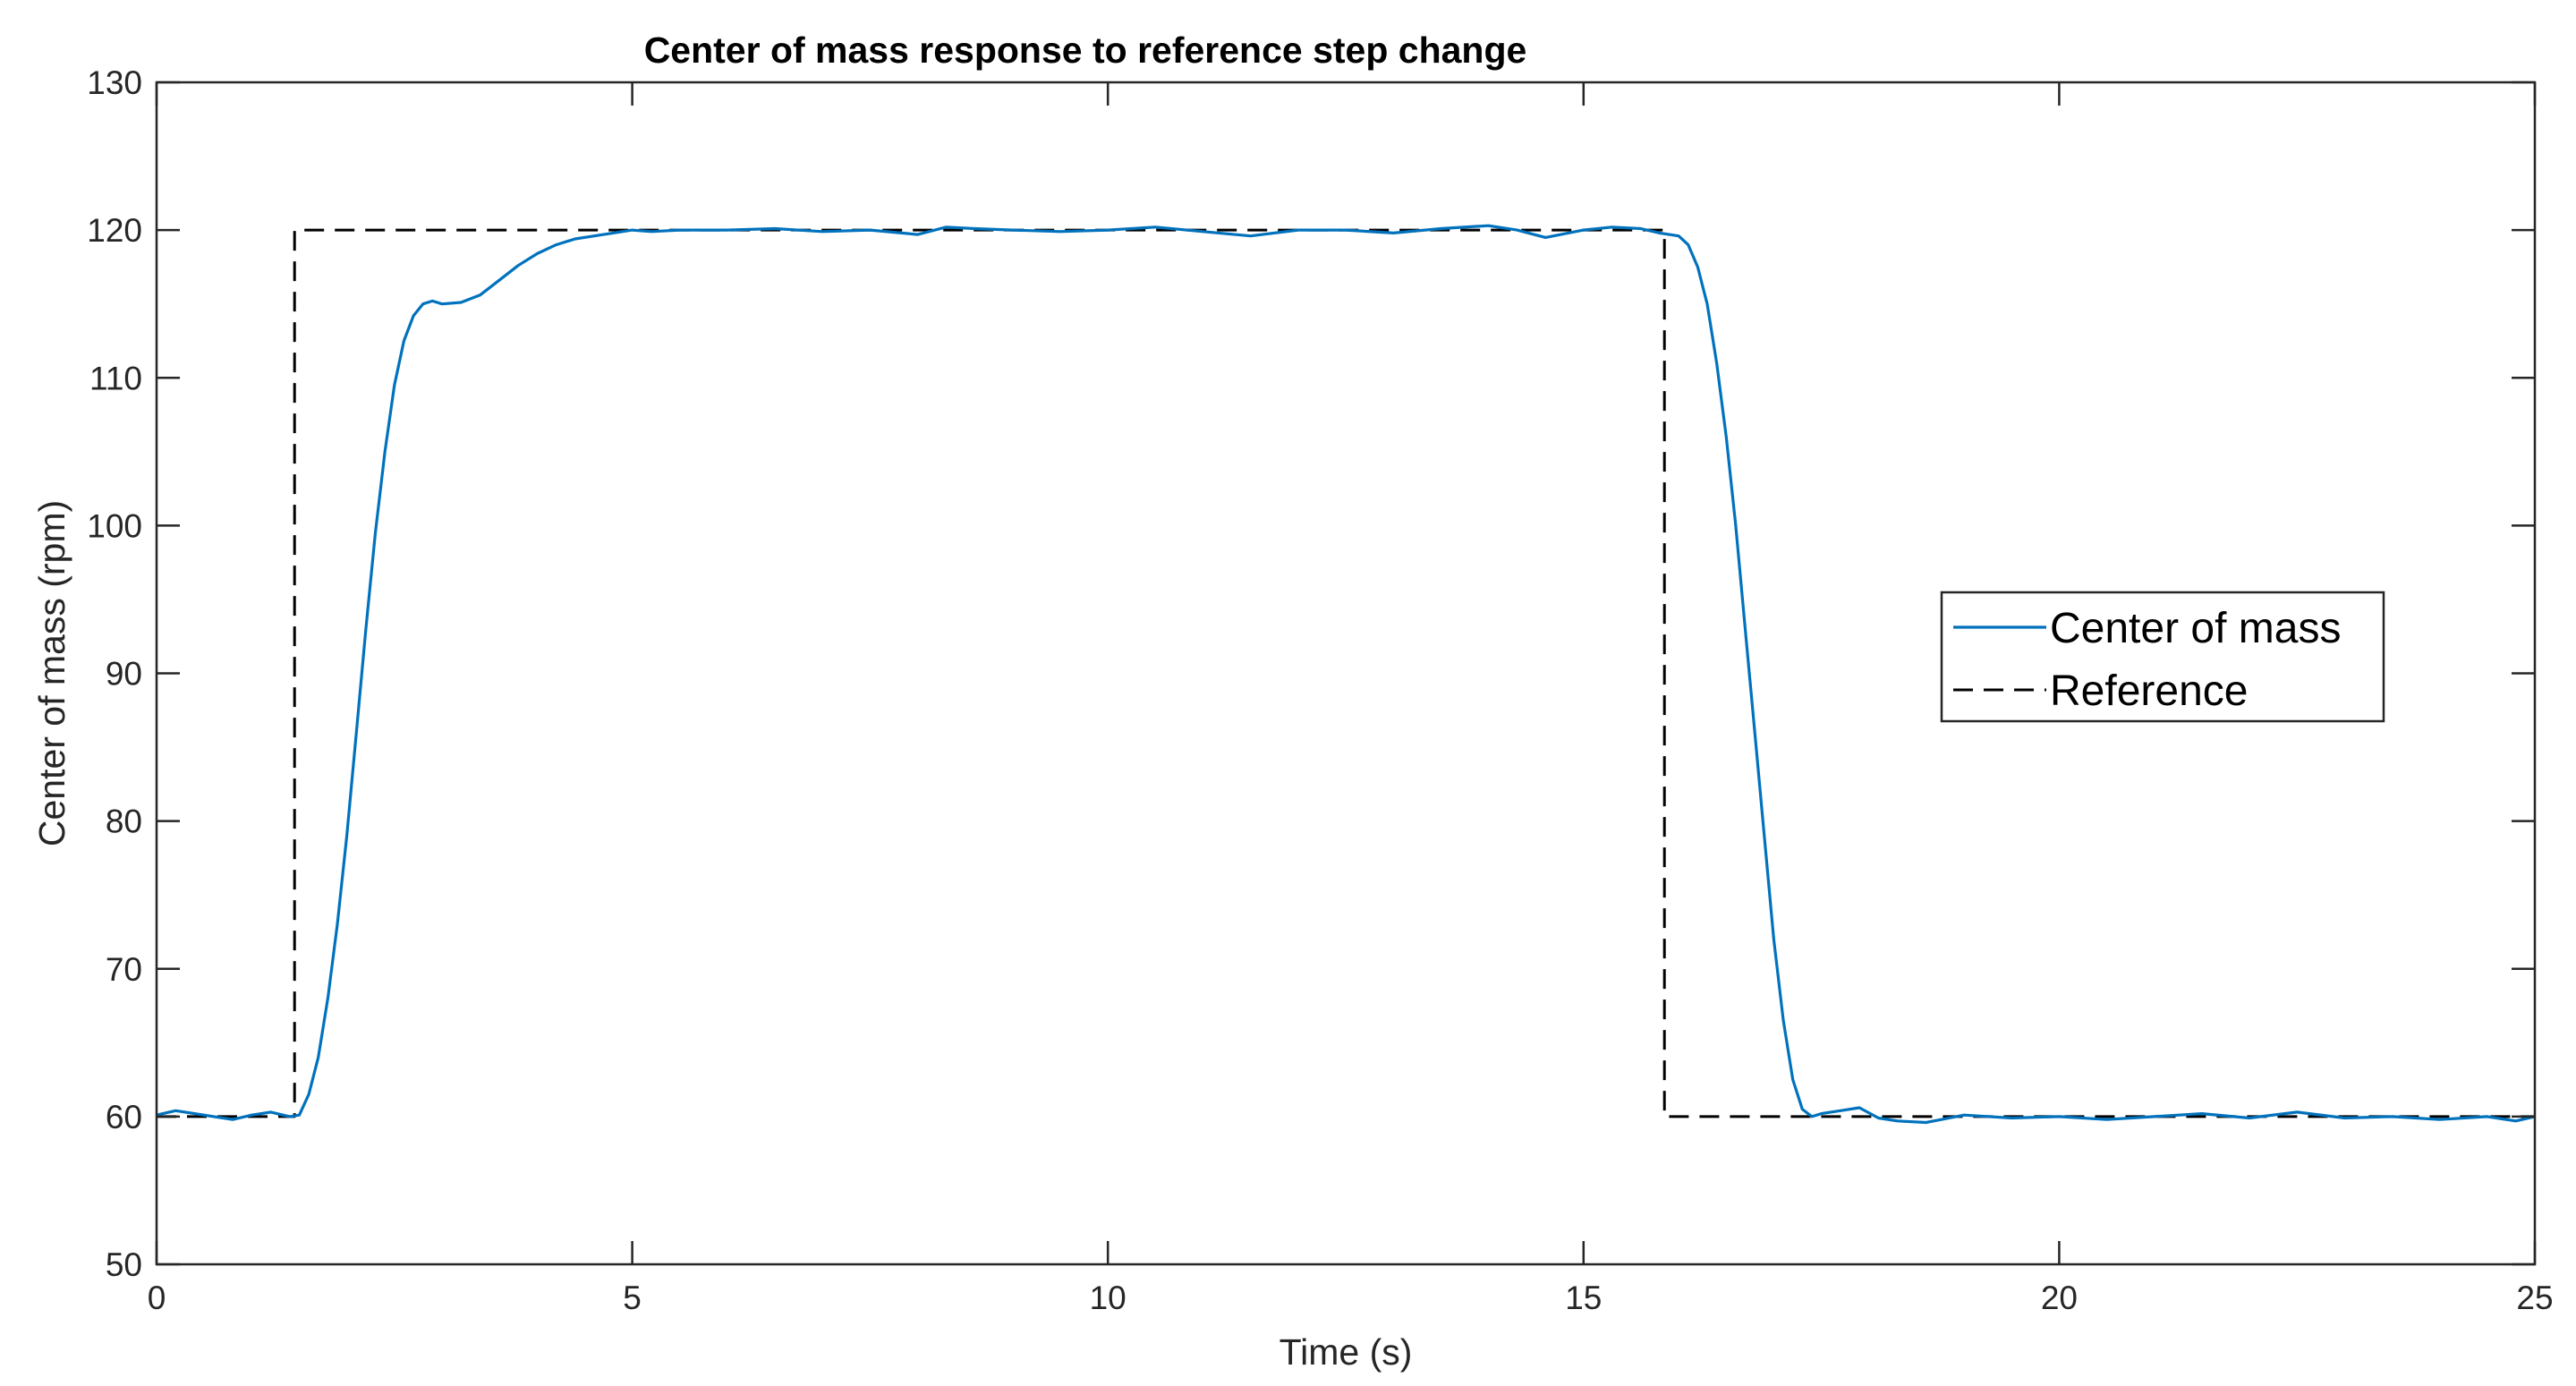 The height and width of the screenshot is (1386, 2576). What do you see at coordinates (114, 525) in the screenshot?
I see `y-tick-label: 100` at bounding box center [114, 525].